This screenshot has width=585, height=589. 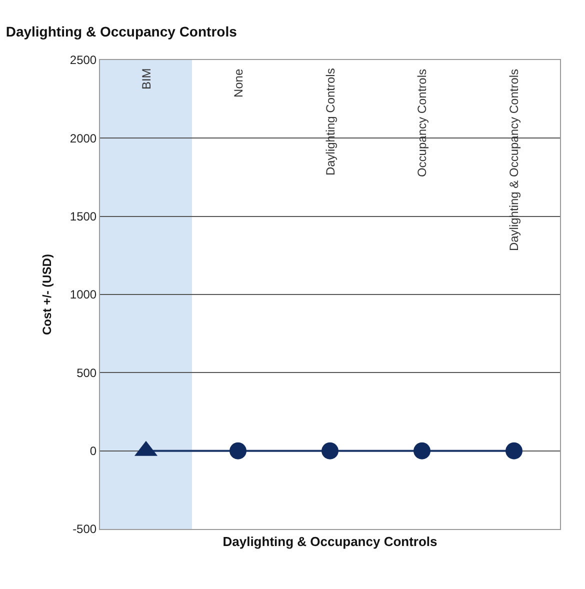 What do you see at coordinates (238, 83) in the screenshot?
I see `x-tick-label: None` at bounding box center [238, 83].